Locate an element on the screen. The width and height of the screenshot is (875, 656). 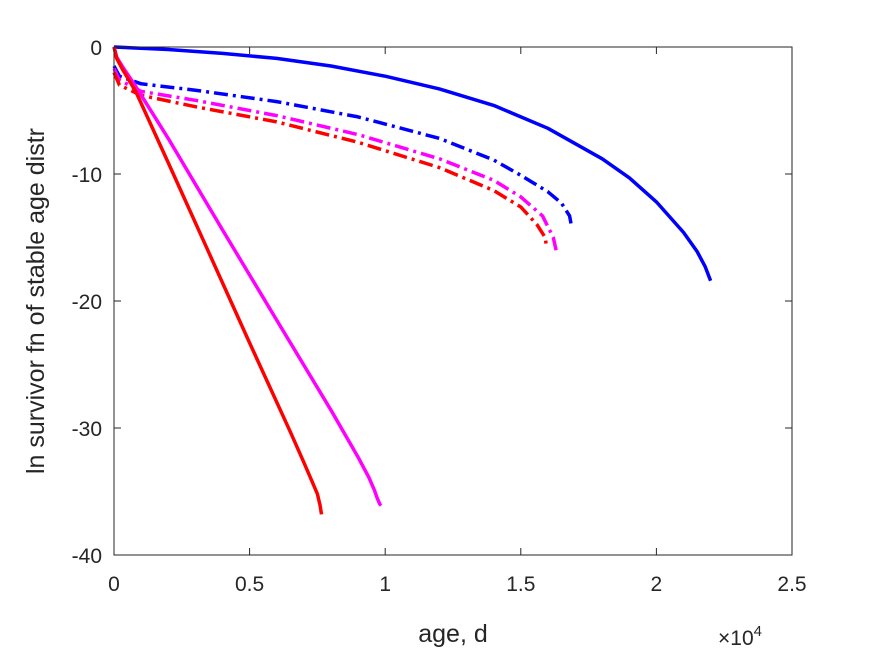
x-axis-label: age, d is located at coordinates (453, 634).